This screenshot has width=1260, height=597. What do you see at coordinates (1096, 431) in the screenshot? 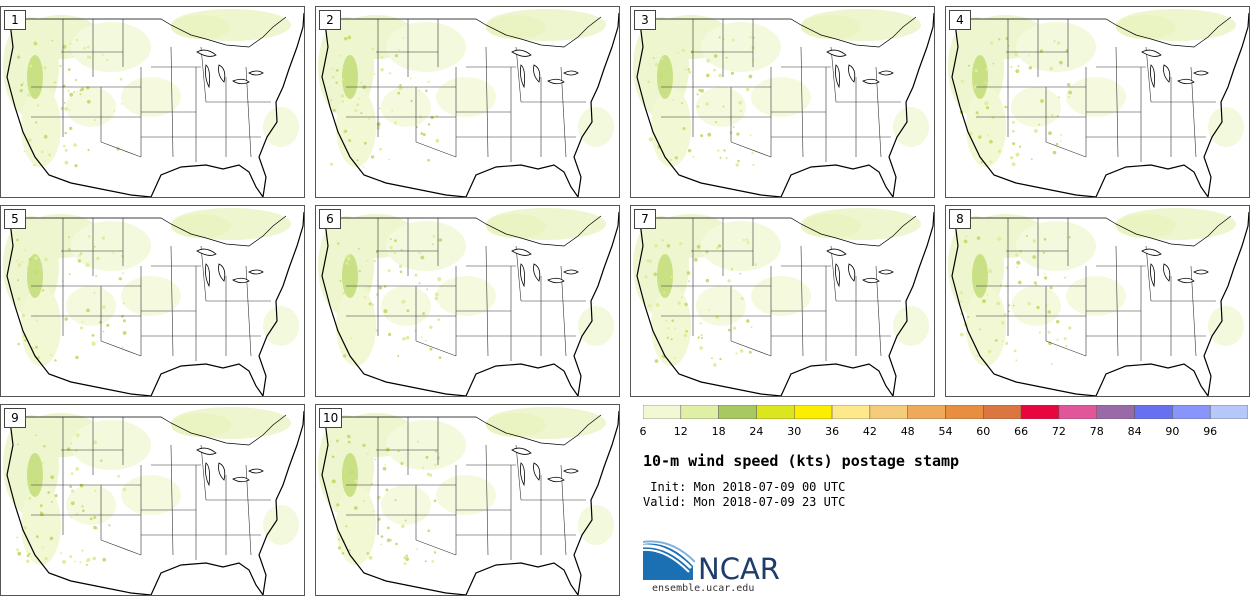
I see `colorbar-tick-label: 78` at bounding box center [1096, 431].